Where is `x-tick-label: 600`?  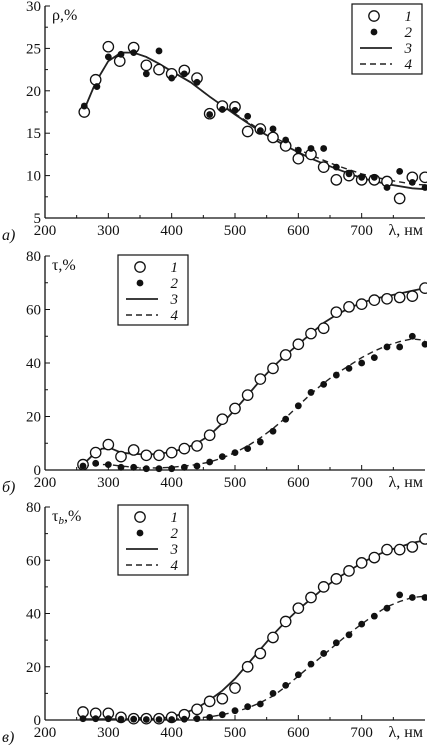 x-tick-label: 600 is located at coordinates (298, 733).